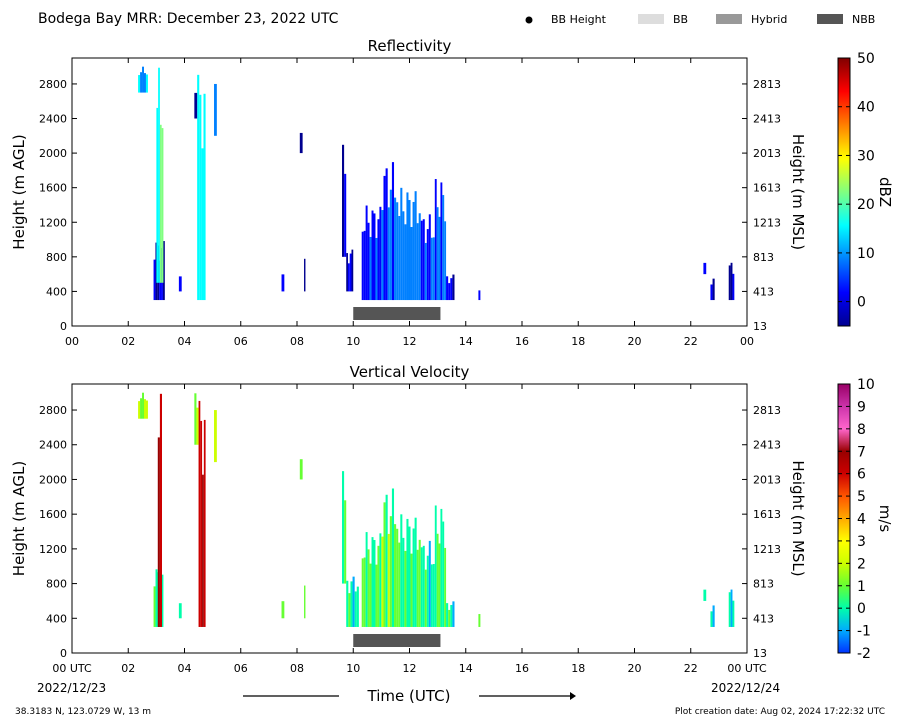 Image resolution: width=900 pixels, height=725 pixels. I want to click on y-tick-label-right: 813, so click(763, 584).